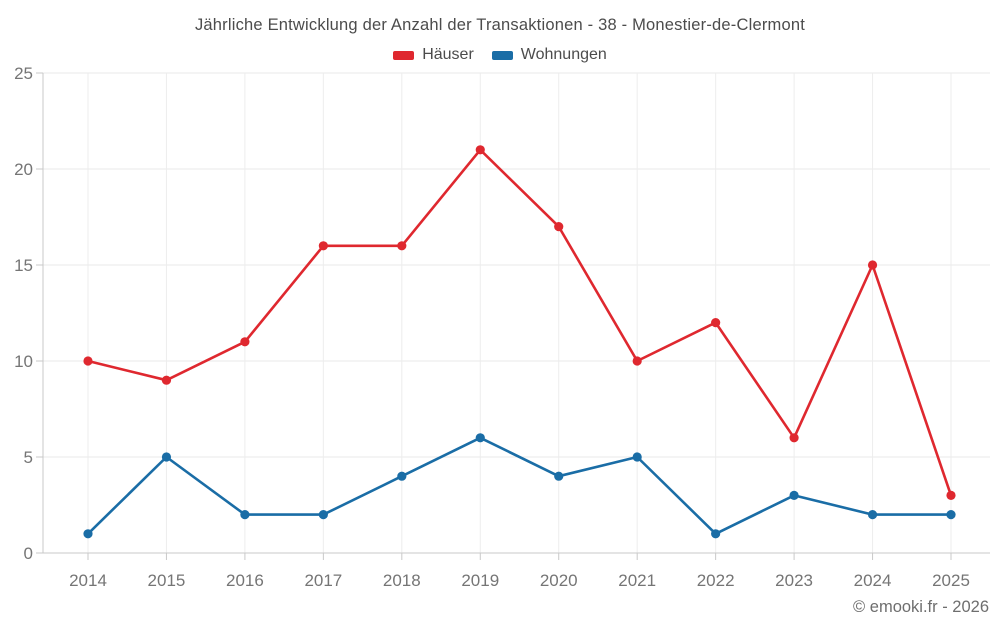 This screenshot has width=1000, height=625. Describe the element at coordinates (951, 514) in the screenshot. I see `data-point-wohnungen-2025` at that location.